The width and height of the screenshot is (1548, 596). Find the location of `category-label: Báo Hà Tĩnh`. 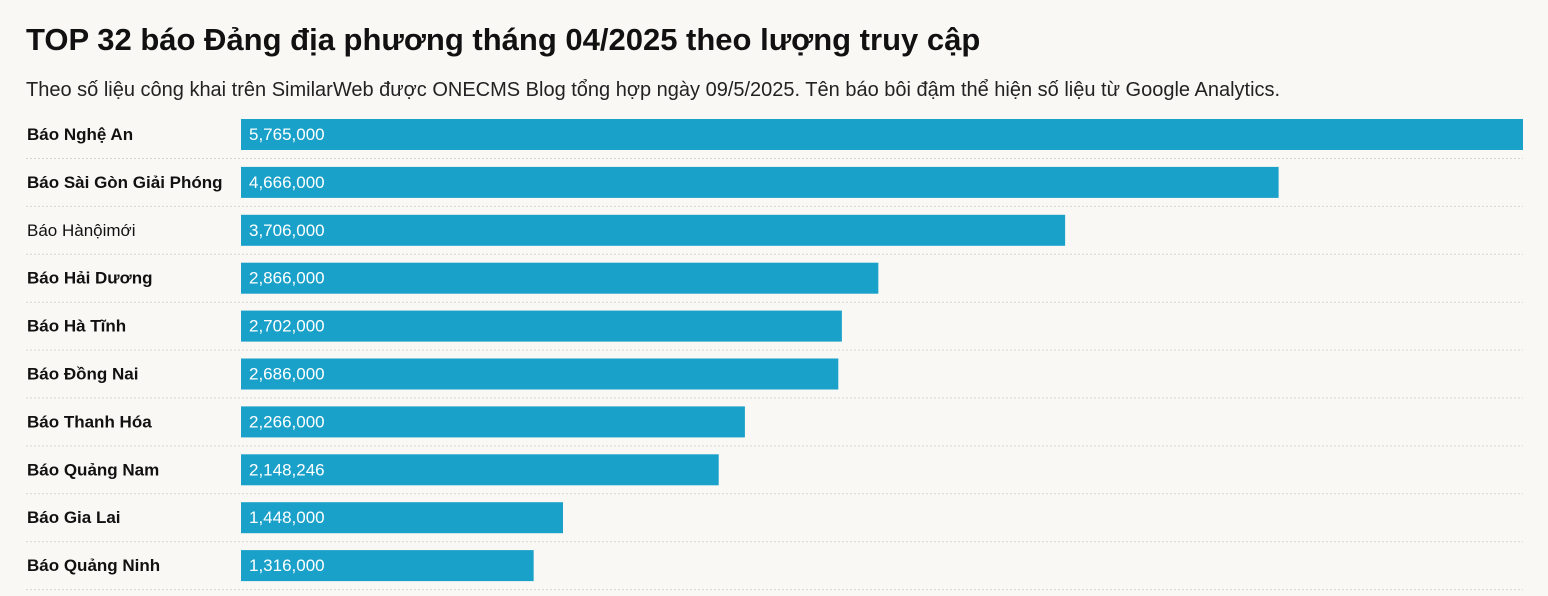

category-label: Báo Hà Tĩnh is located at coordinates (76, 326).